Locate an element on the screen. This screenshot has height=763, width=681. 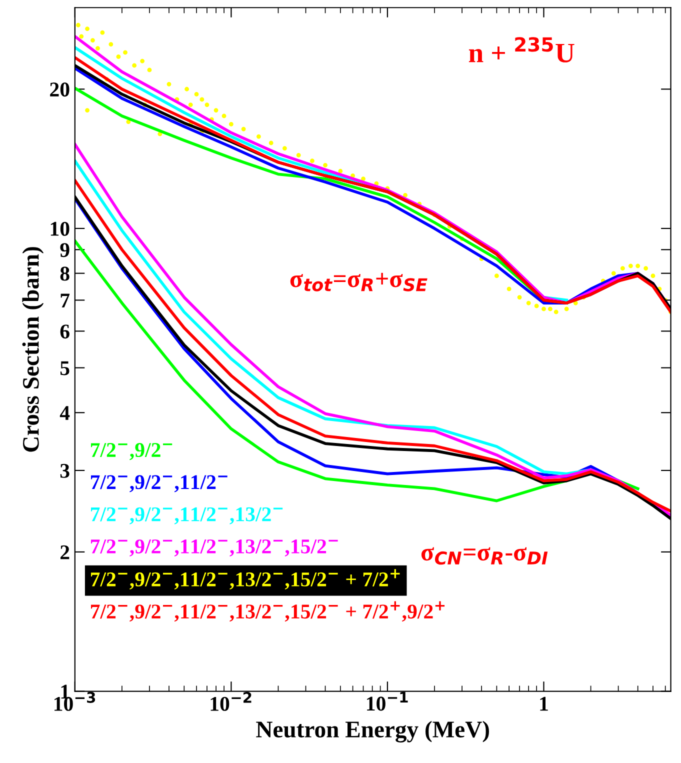
annotation: n + $^{235}$U is located at coordinates (521, 49).